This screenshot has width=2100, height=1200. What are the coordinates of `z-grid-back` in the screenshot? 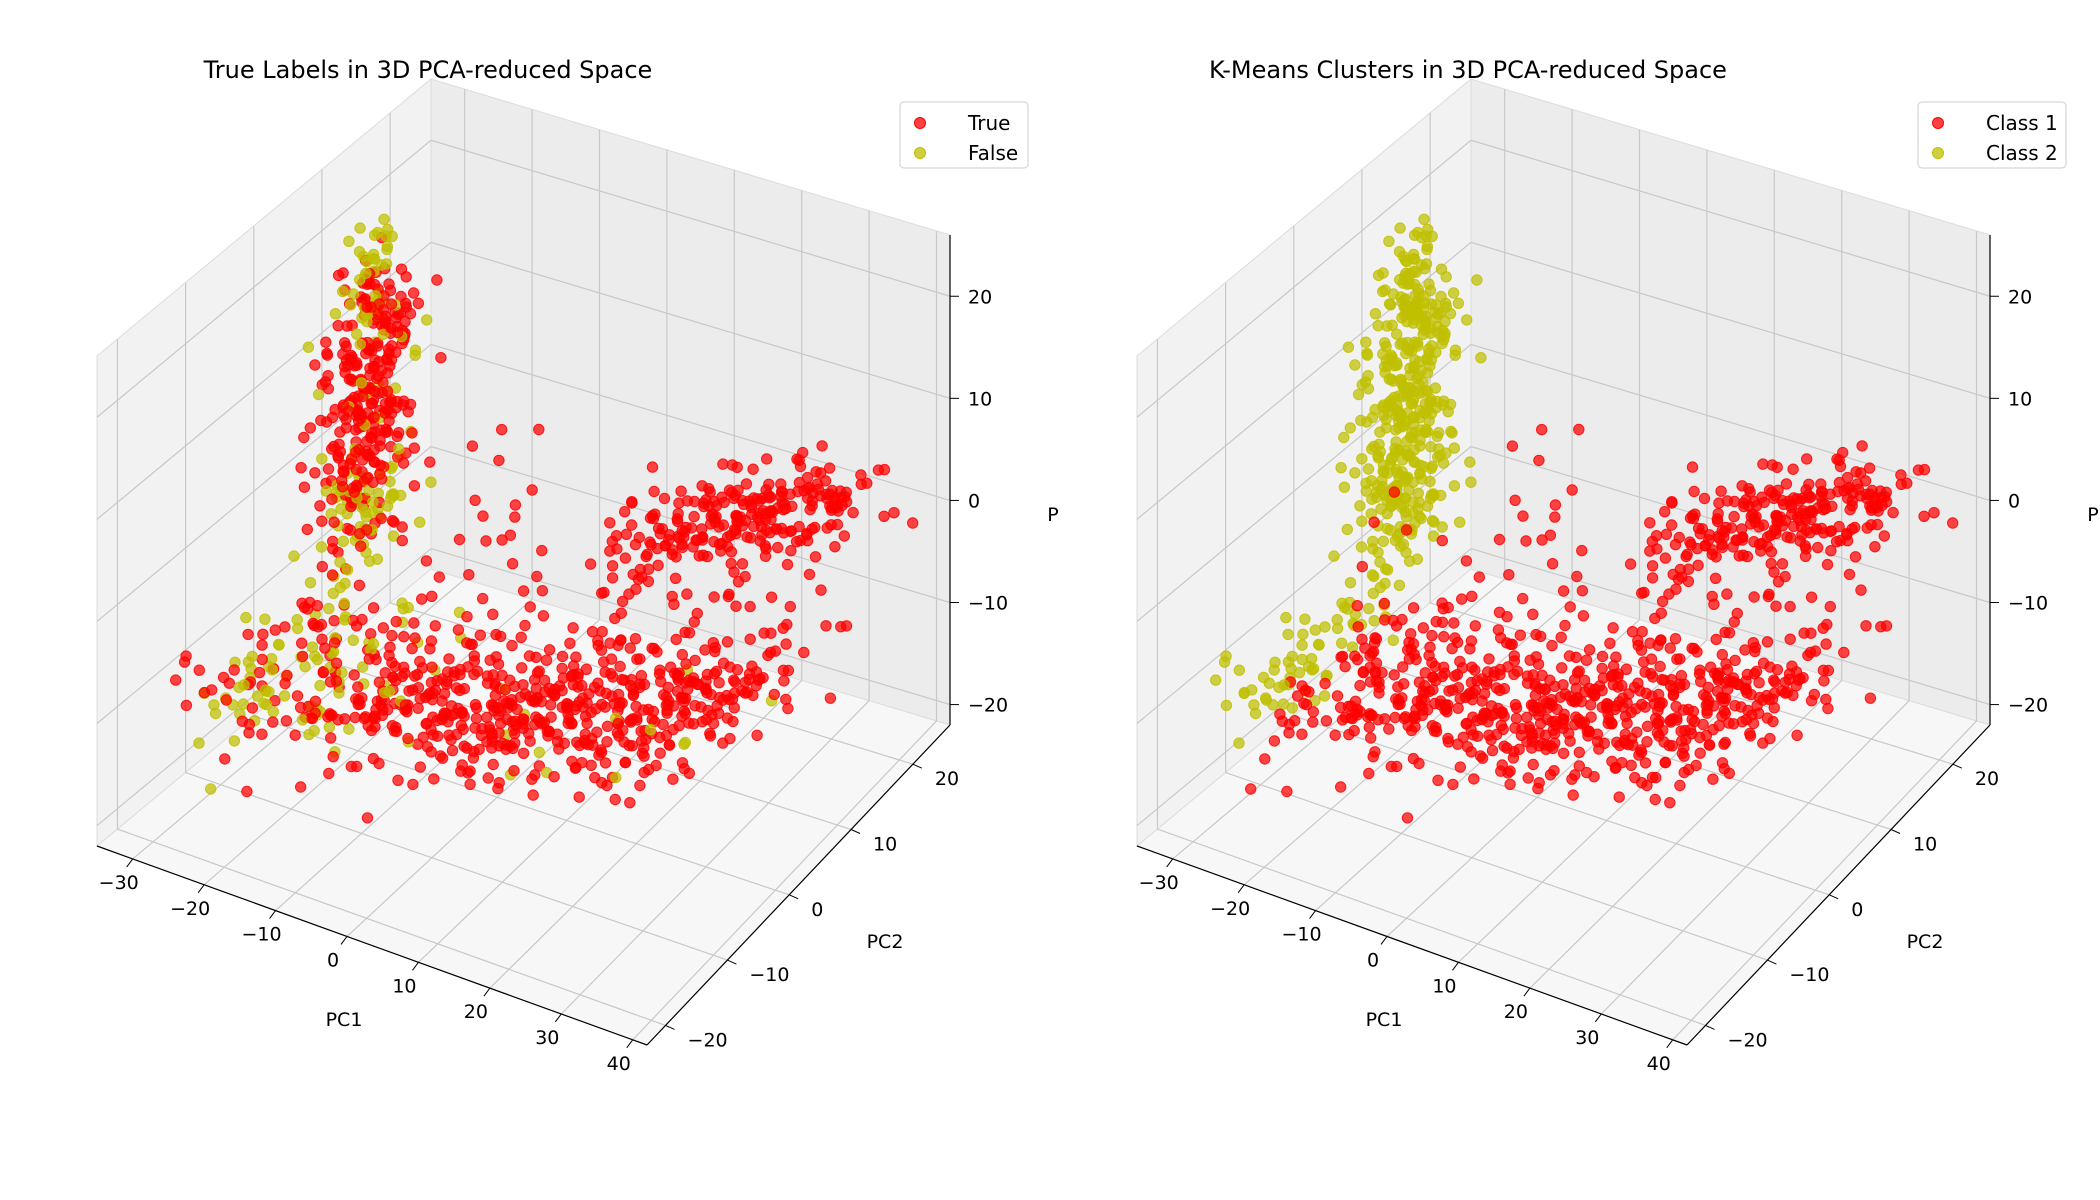 It's located at (1730, 627).